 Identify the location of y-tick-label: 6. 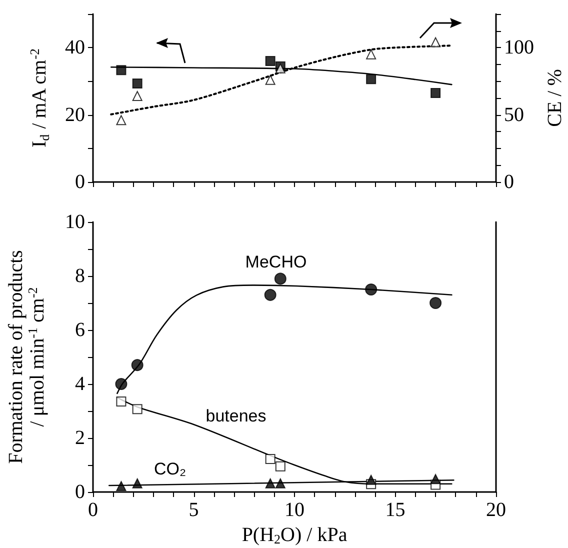
(80, 330).